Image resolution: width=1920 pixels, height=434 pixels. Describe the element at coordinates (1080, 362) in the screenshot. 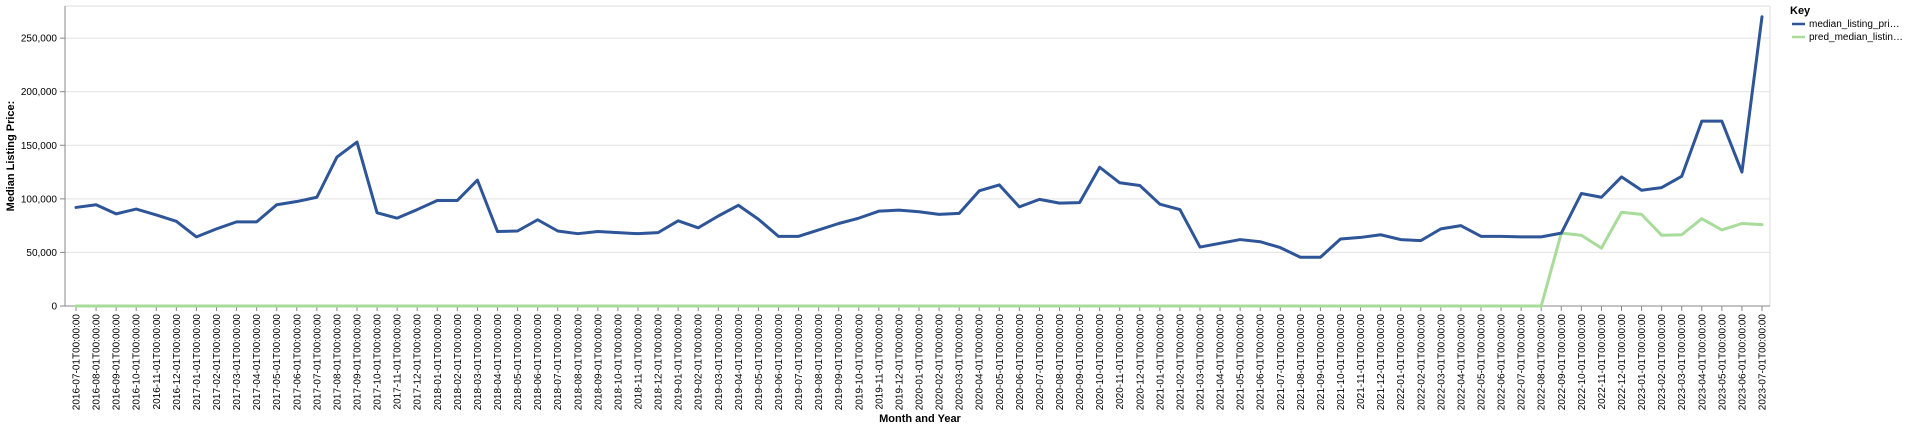

I see `x-tick-label: 2020-09-01T00:00:00` at that location.